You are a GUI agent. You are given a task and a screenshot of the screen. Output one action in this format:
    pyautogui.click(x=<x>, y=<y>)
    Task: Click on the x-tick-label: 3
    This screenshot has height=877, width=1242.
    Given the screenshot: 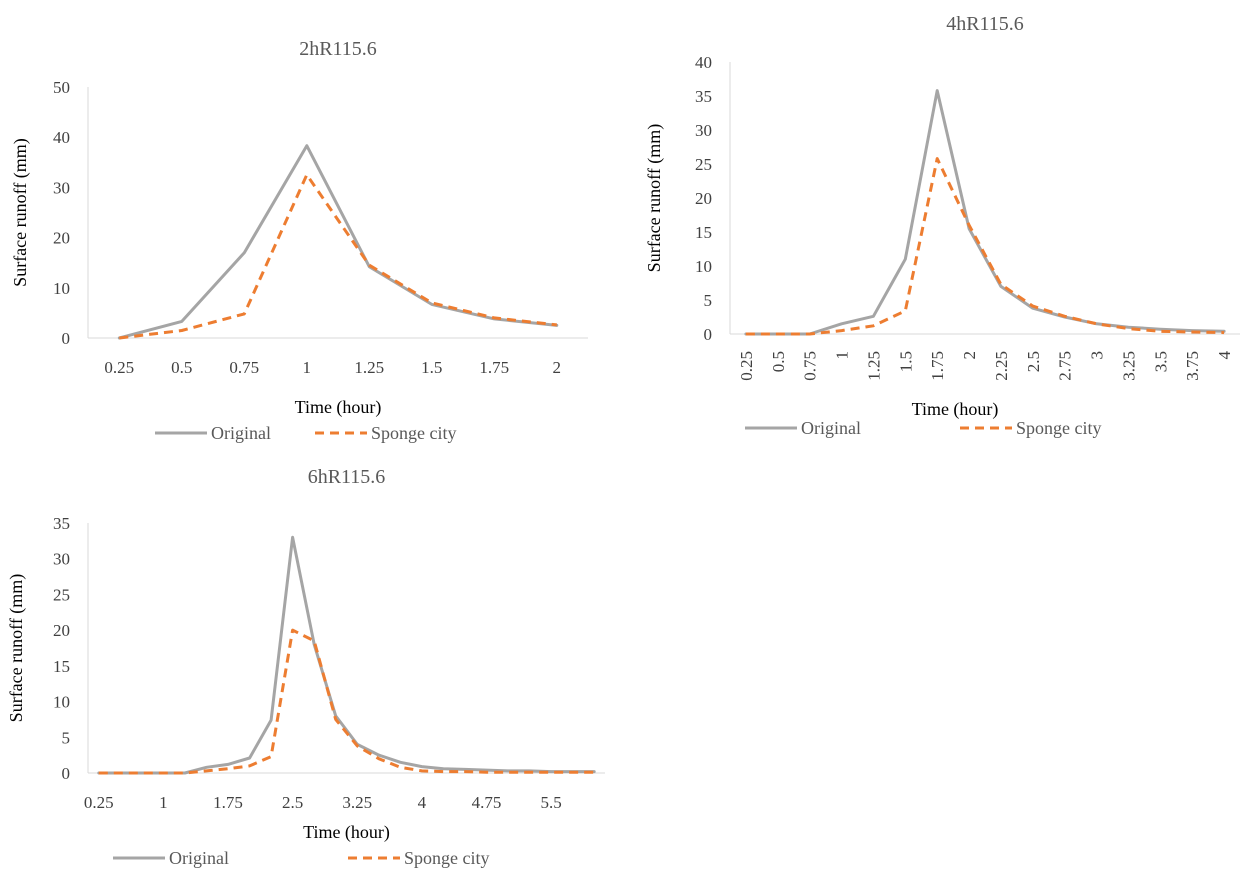 What is the action you would take?
    pyautogui.click(x=1097, y=355)
    